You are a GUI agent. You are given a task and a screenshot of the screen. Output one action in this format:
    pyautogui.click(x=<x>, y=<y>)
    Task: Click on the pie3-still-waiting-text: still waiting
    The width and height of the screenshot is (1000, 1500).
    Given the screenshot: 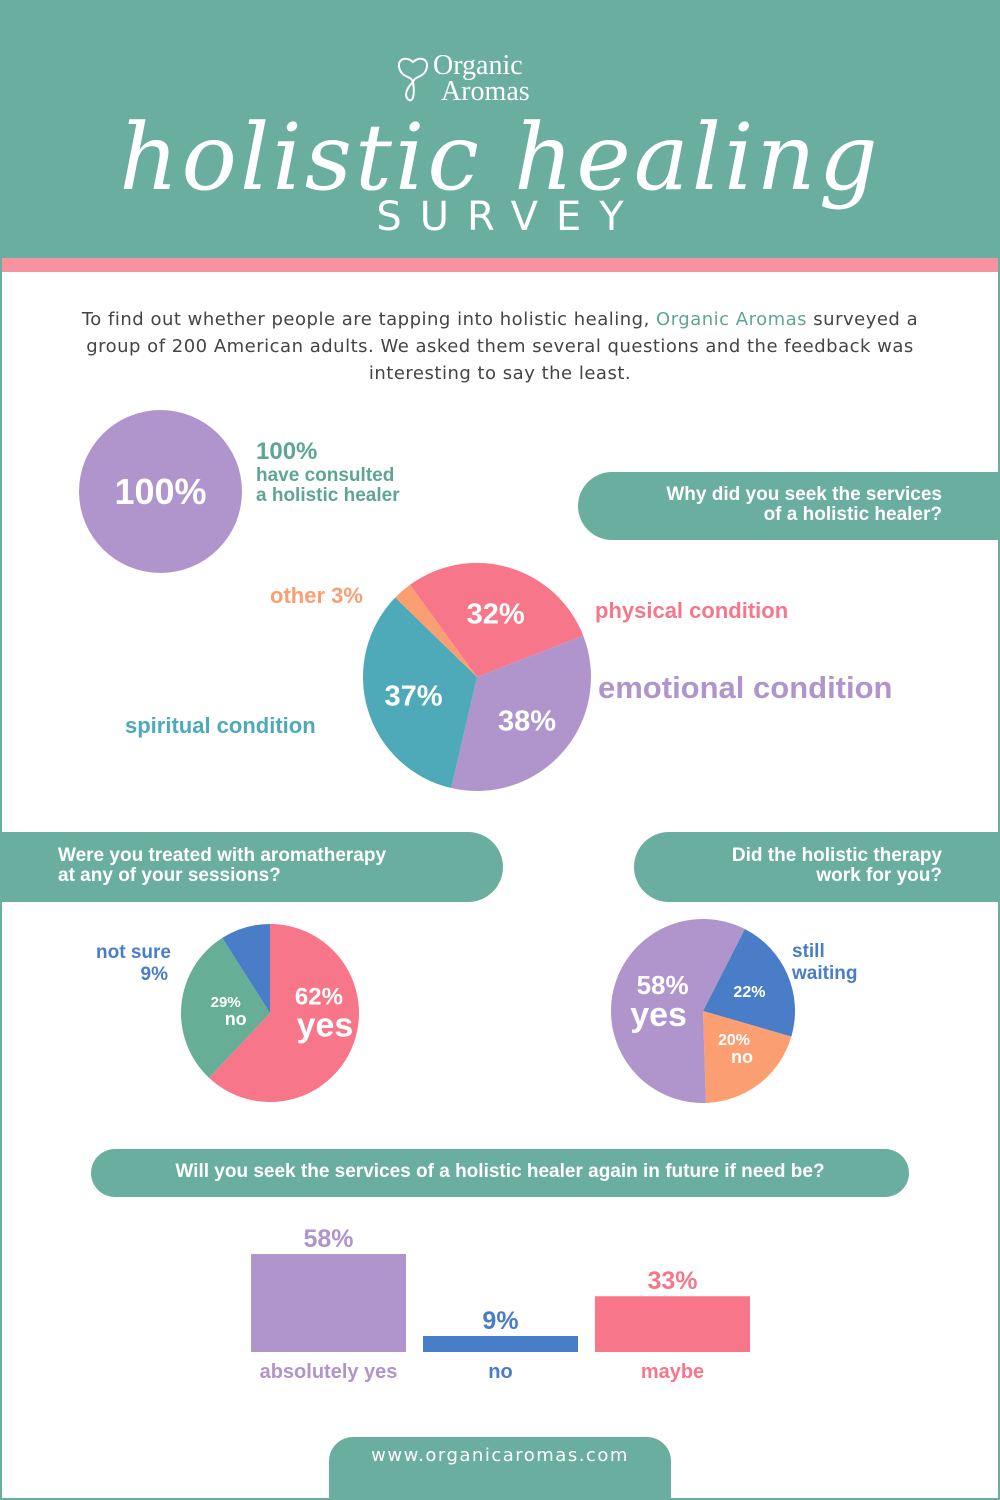 What is the action you would take?
    pyautogui.click(x=825, y=962)
    